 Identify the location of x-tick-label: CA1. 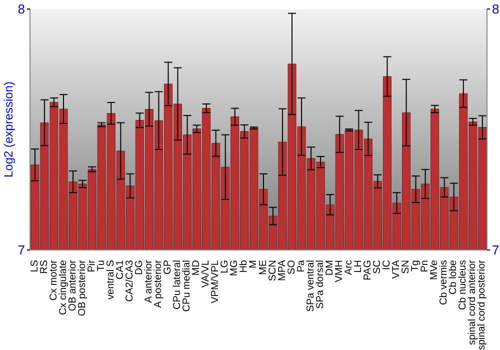
(120, 270).